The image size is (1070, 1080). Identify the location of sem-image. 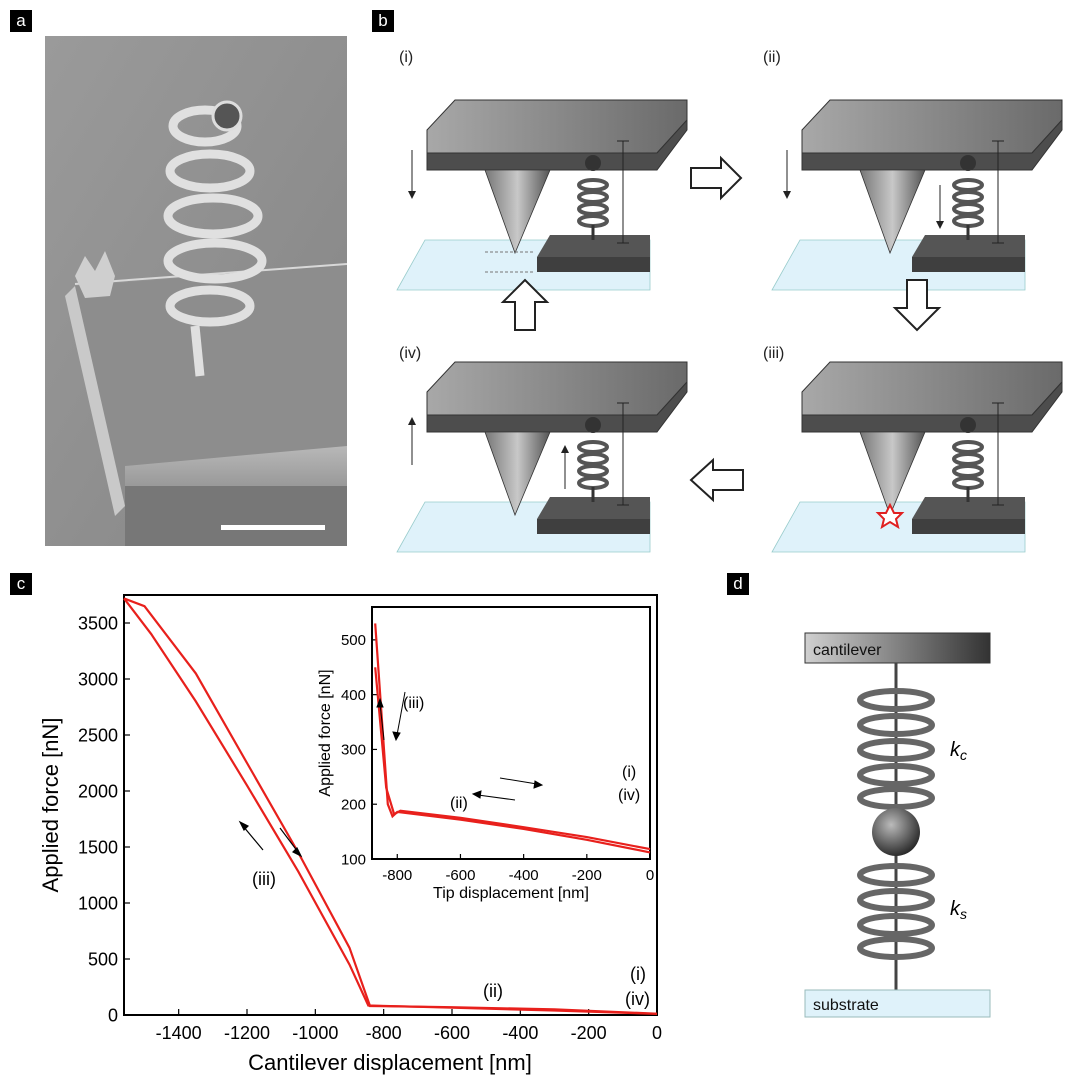
(196, 291).